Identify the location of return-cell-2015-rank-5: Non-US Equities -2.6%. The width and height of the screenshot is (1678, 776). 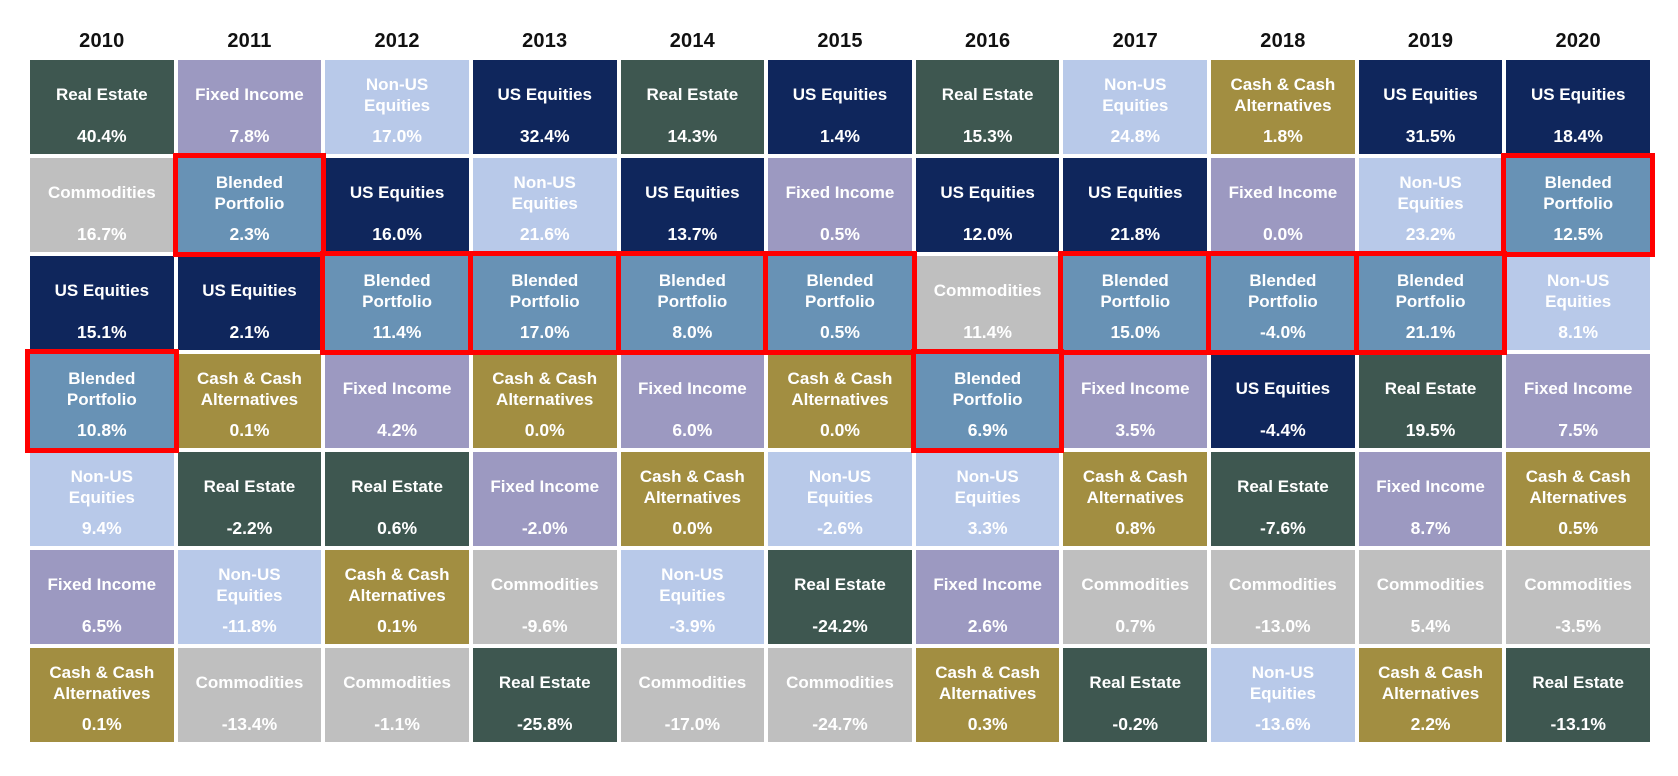
(840, 499).